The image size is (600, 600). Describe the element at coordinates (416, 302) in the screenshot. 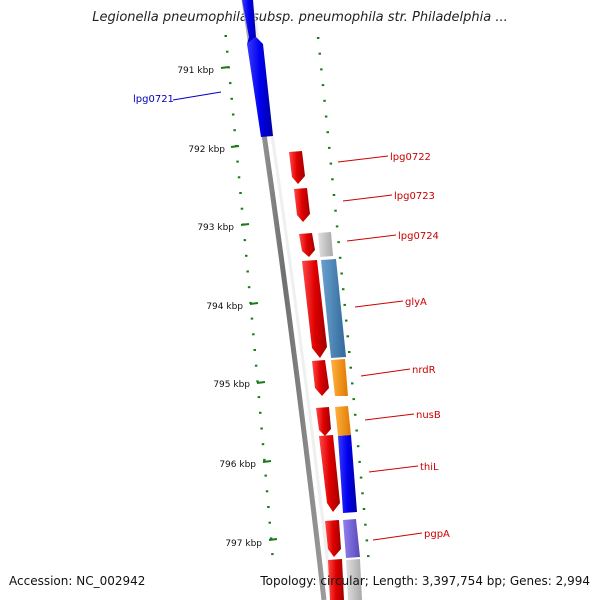

I see `gene-label-glyA: glyA` at that location.